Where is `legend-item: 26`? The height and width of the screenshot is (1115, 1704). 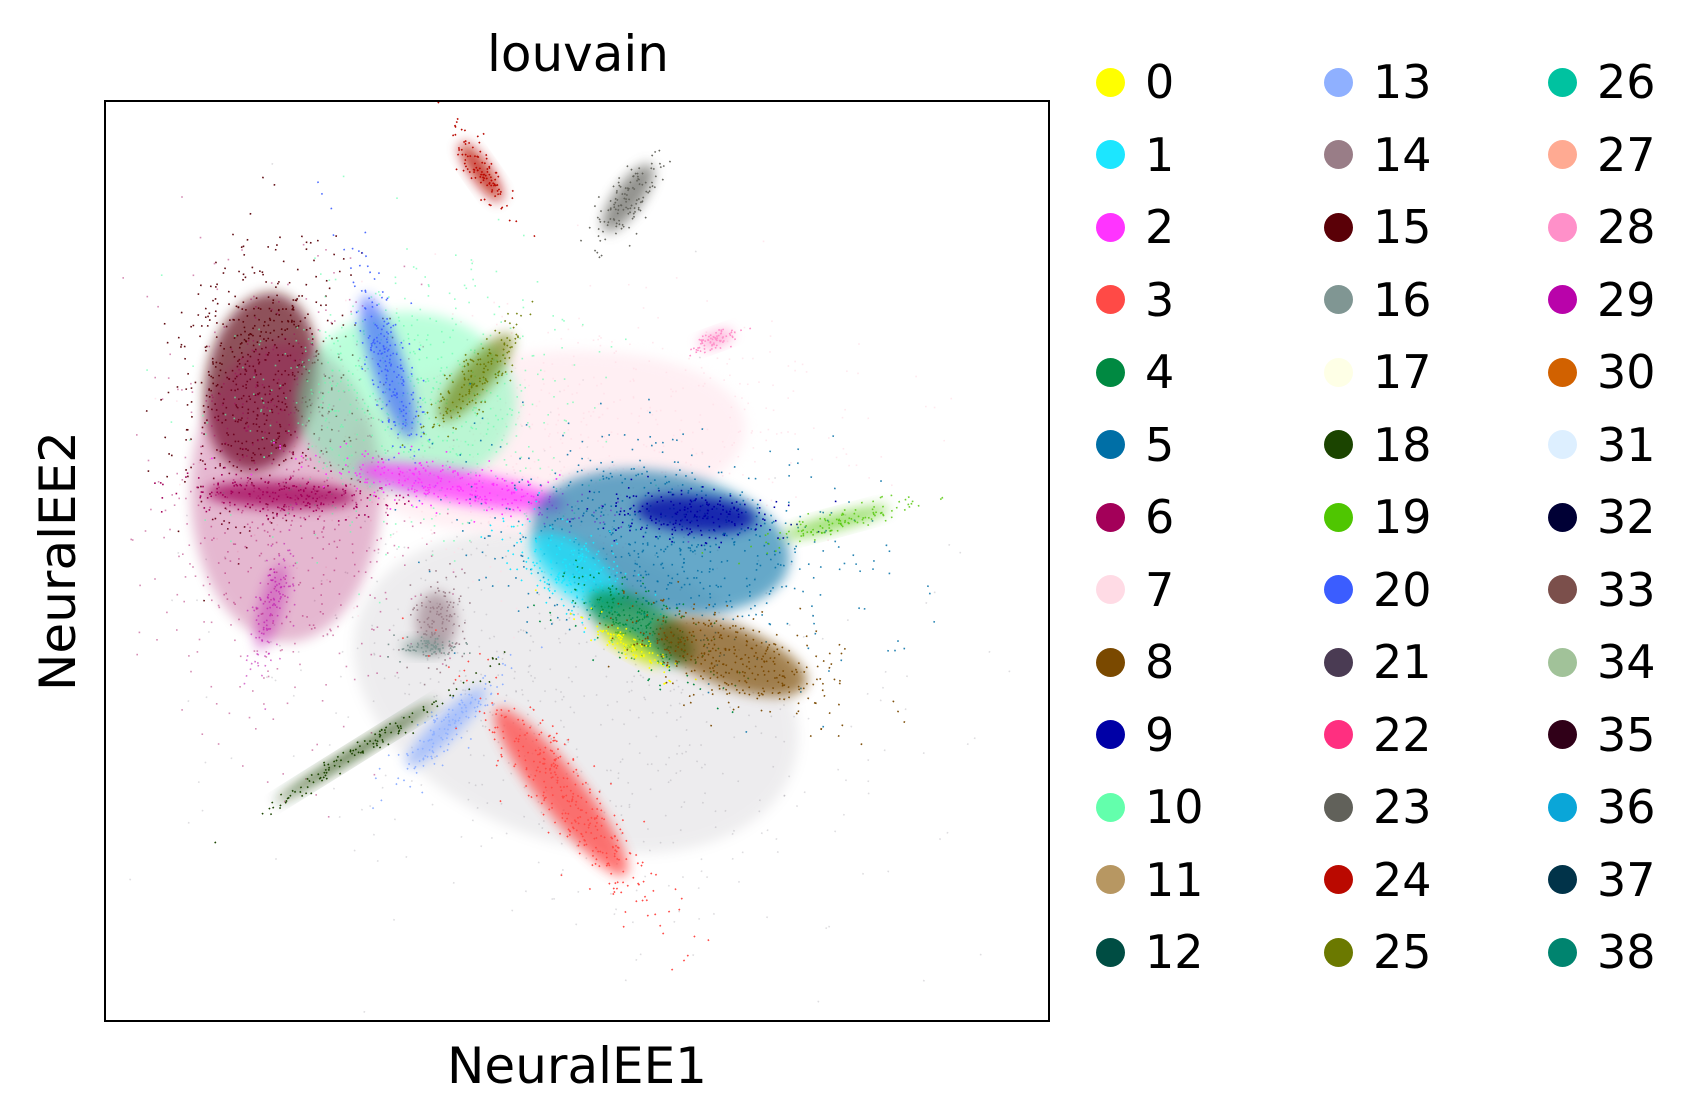 legend-item: 26 is located at coordinates (1602, 82).